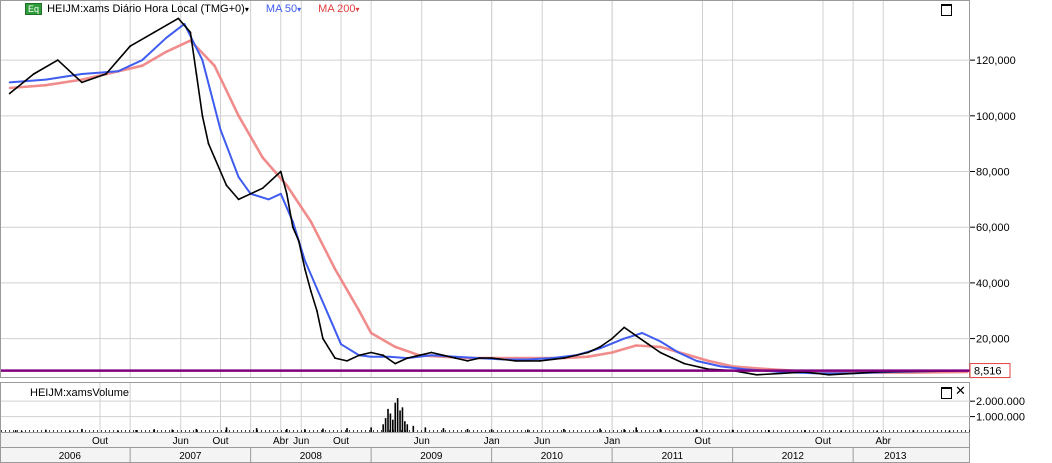  I want to click on volume-close-icon: ✕, so click(960, 390).